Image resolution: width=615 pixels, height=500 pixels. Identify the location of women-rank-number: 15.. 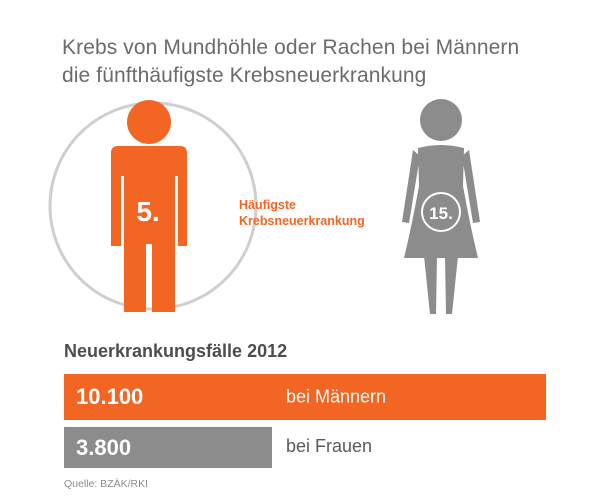
(441, 213).